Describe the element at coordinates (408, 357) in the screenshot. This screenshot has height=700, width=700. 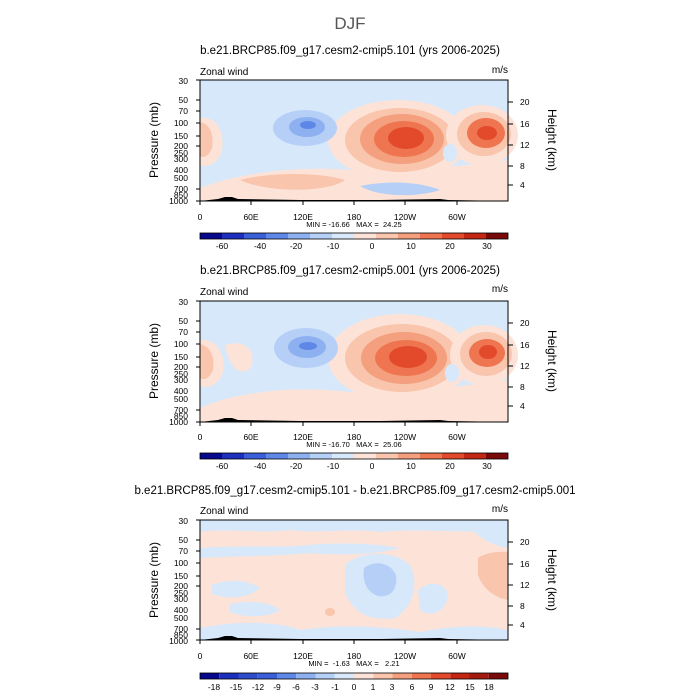
I see `panel-2-jet-c5` at that location.